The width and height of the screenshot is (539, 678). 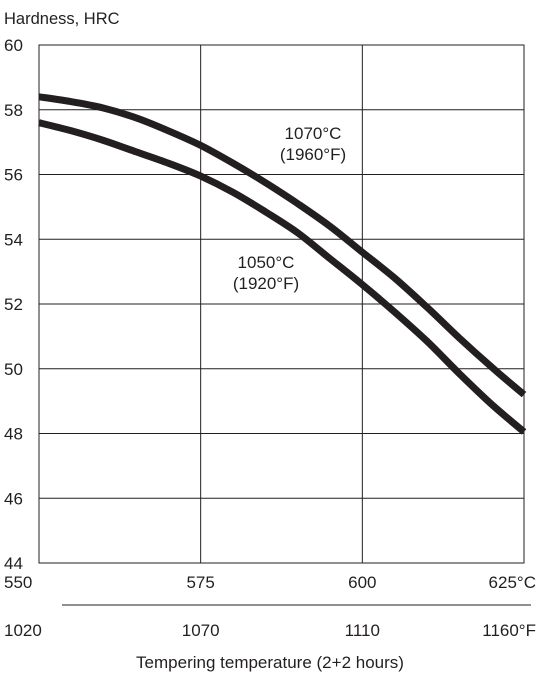 I want to click on series-label-line: 1050°C, so click(x=266, y=262).